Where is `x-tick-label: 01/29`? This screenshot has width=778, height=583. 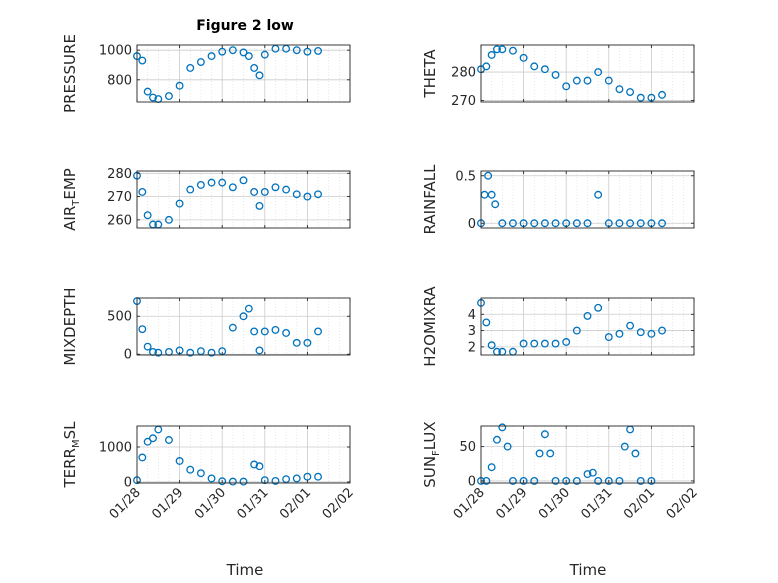 x-tick-label: 01/29 is located at coordinates (511, 503).